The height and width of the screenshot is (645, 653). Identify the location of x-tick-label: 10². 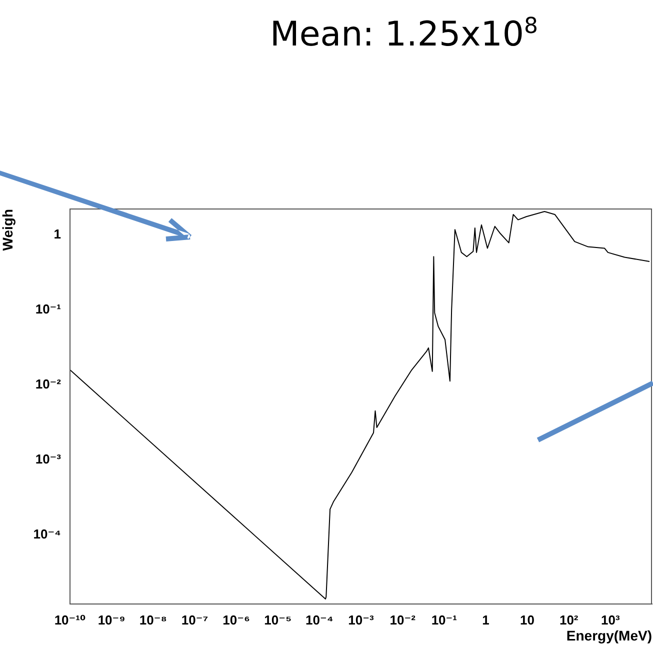
(569, 620).